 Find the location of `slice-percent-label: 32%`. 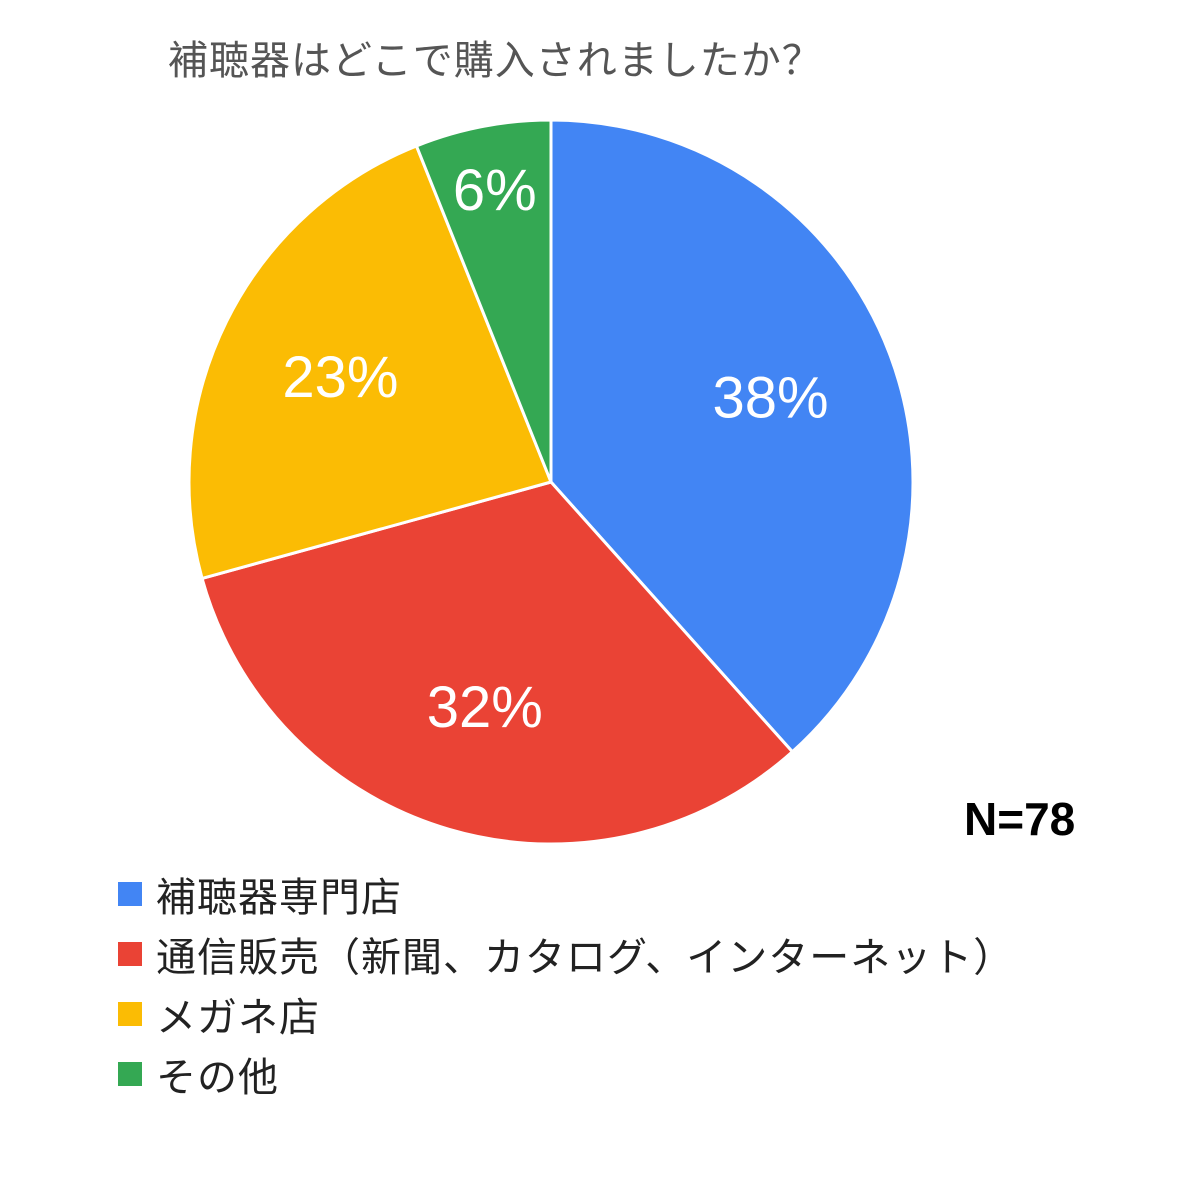

slice-percent-label: 32% is located at coordinates (485, 707).